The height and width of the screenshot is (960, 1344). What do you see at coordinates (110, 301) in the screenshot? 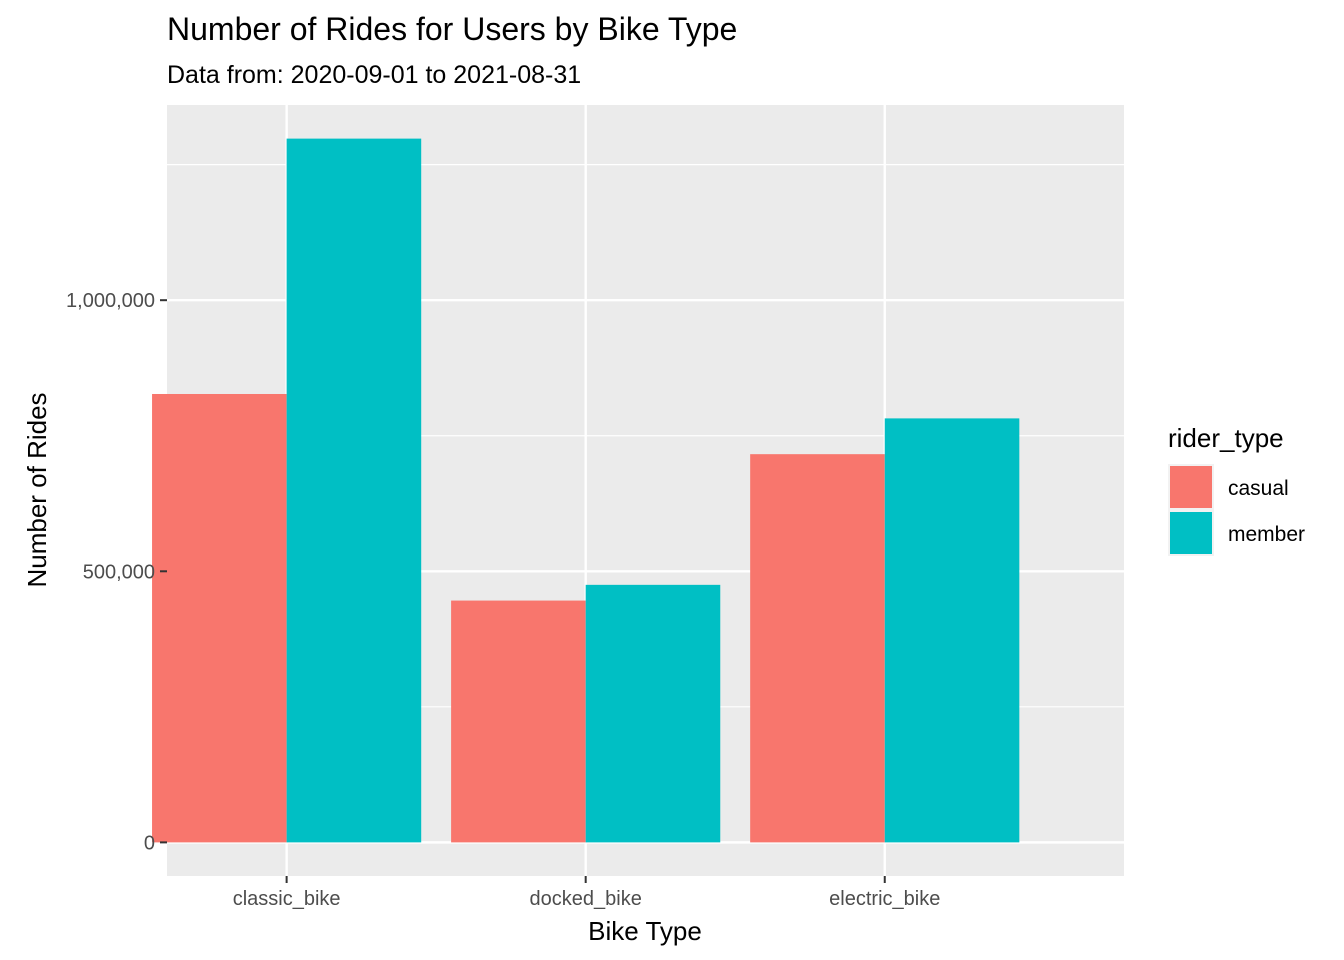
I see `y-tick-label: 1,000,000` at bounding box center [110, 301].